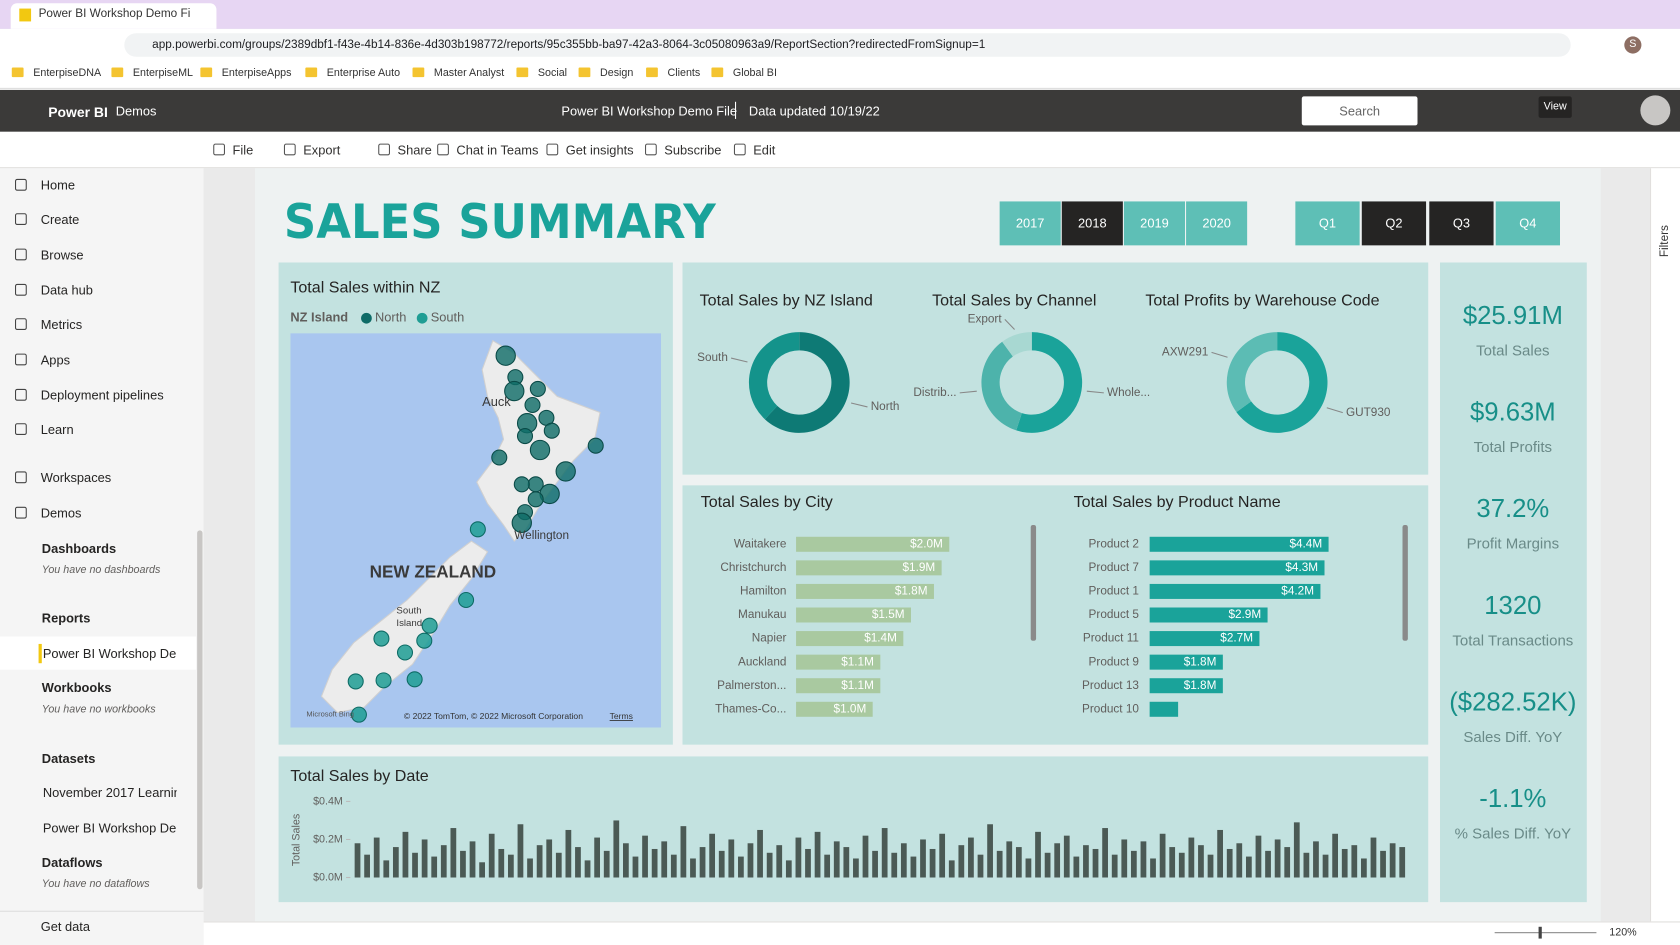 Image resolution: width=1680 pixels, height=945 pixels. I want to click on nav-item: Home, so click(58, 185).